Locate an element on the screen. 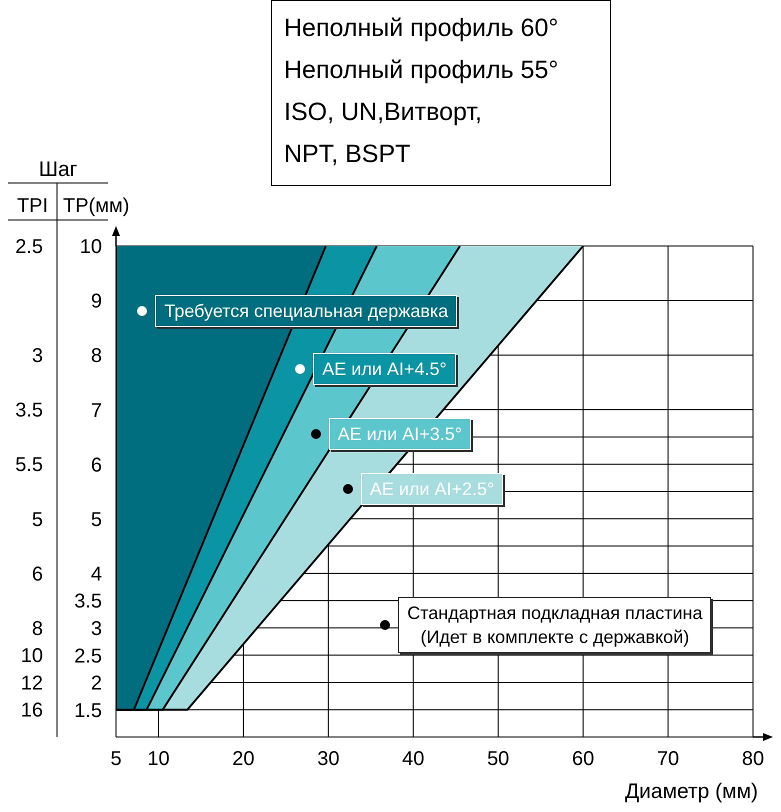  y-tick-label: 7 is located at coordinates (96, 411).